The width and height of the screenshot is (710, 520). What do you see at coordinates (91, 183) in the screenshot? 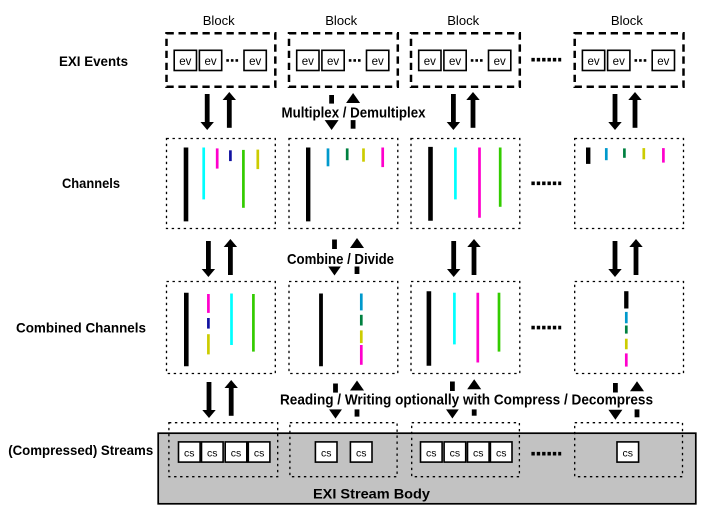
I see `svg-text: Channels` at bounding box center [91, 183].